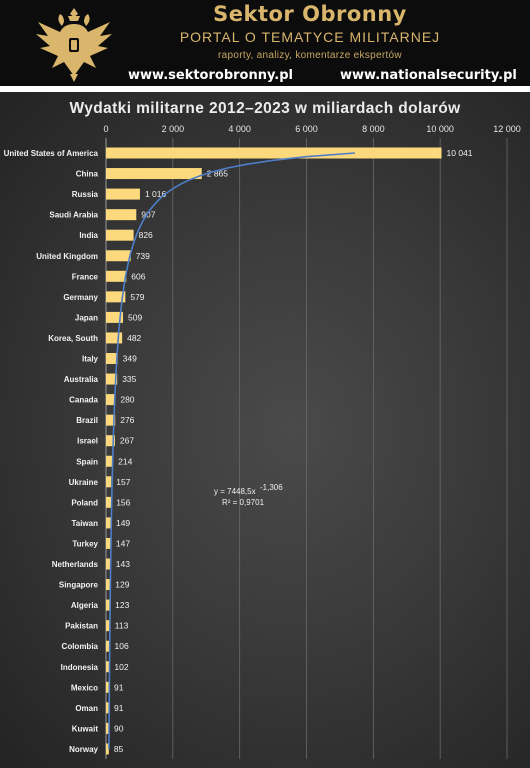 The image size is (530, 768). What do you see at coordinates (156, 194) in the screenshot?
I see `value-label: 1 016` at bounding box center [156, 194].